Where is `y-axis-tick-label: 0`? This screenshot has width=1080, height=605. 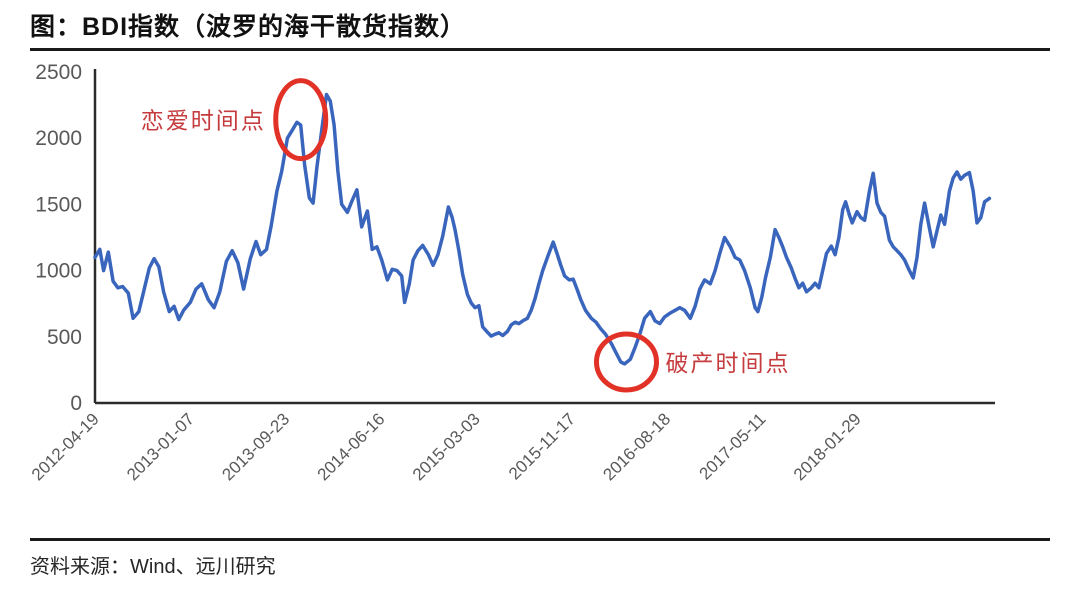 y-axis-tick-label: 0 is located at coordinates (76, 403).